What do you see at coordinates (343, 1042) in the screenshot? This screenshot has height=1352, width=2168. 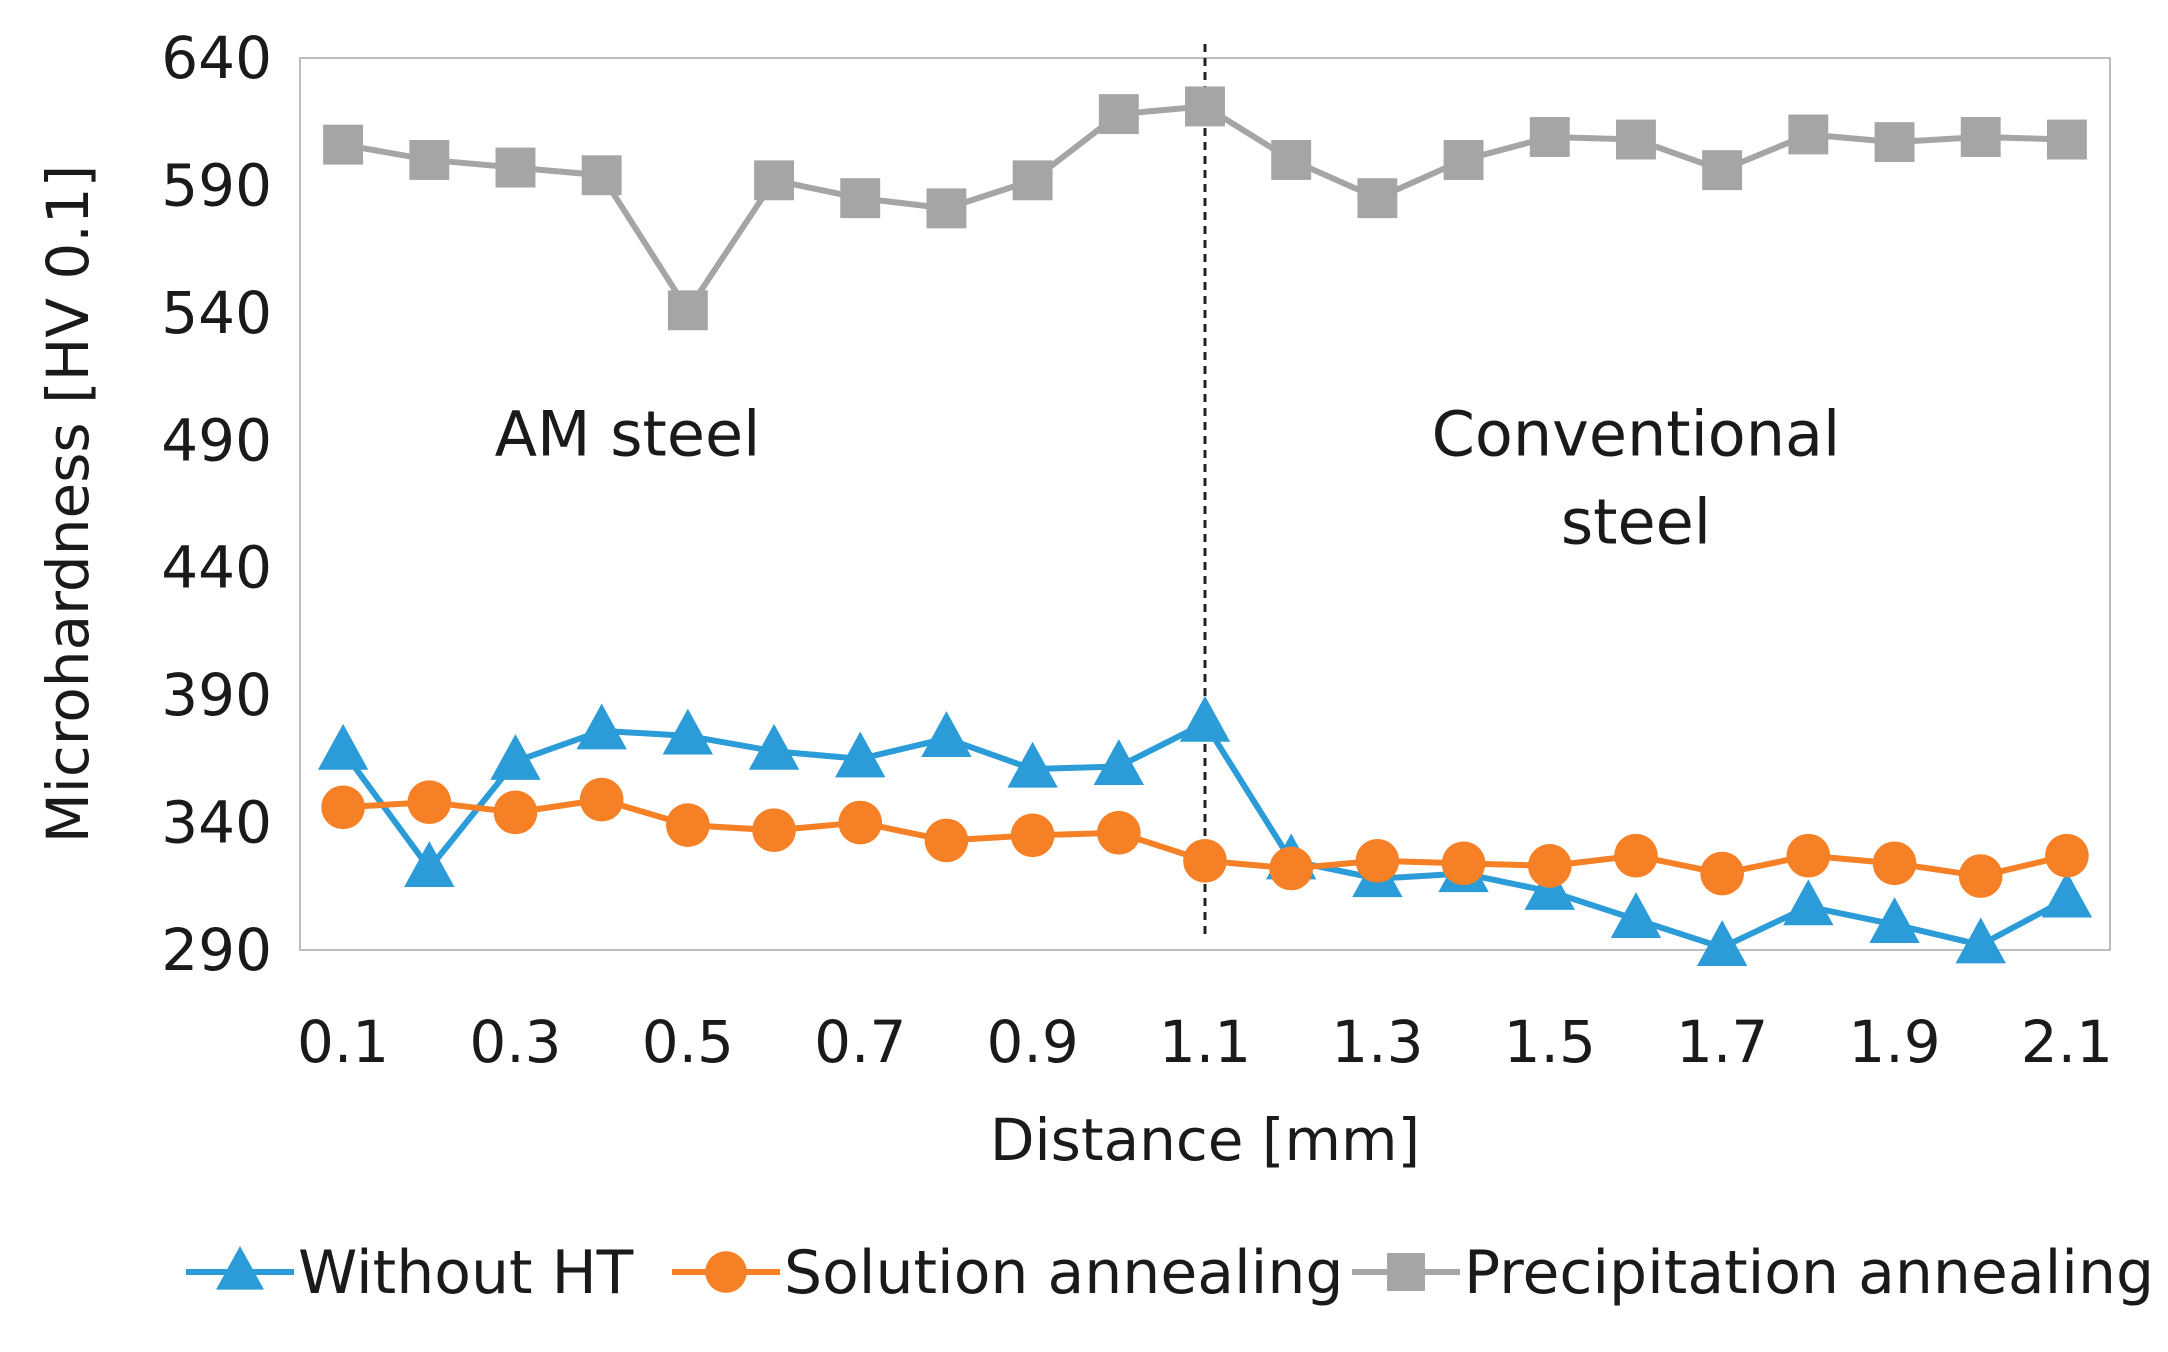 I see `x-tick-label: 0.1` at bounding box center [343, 1042].